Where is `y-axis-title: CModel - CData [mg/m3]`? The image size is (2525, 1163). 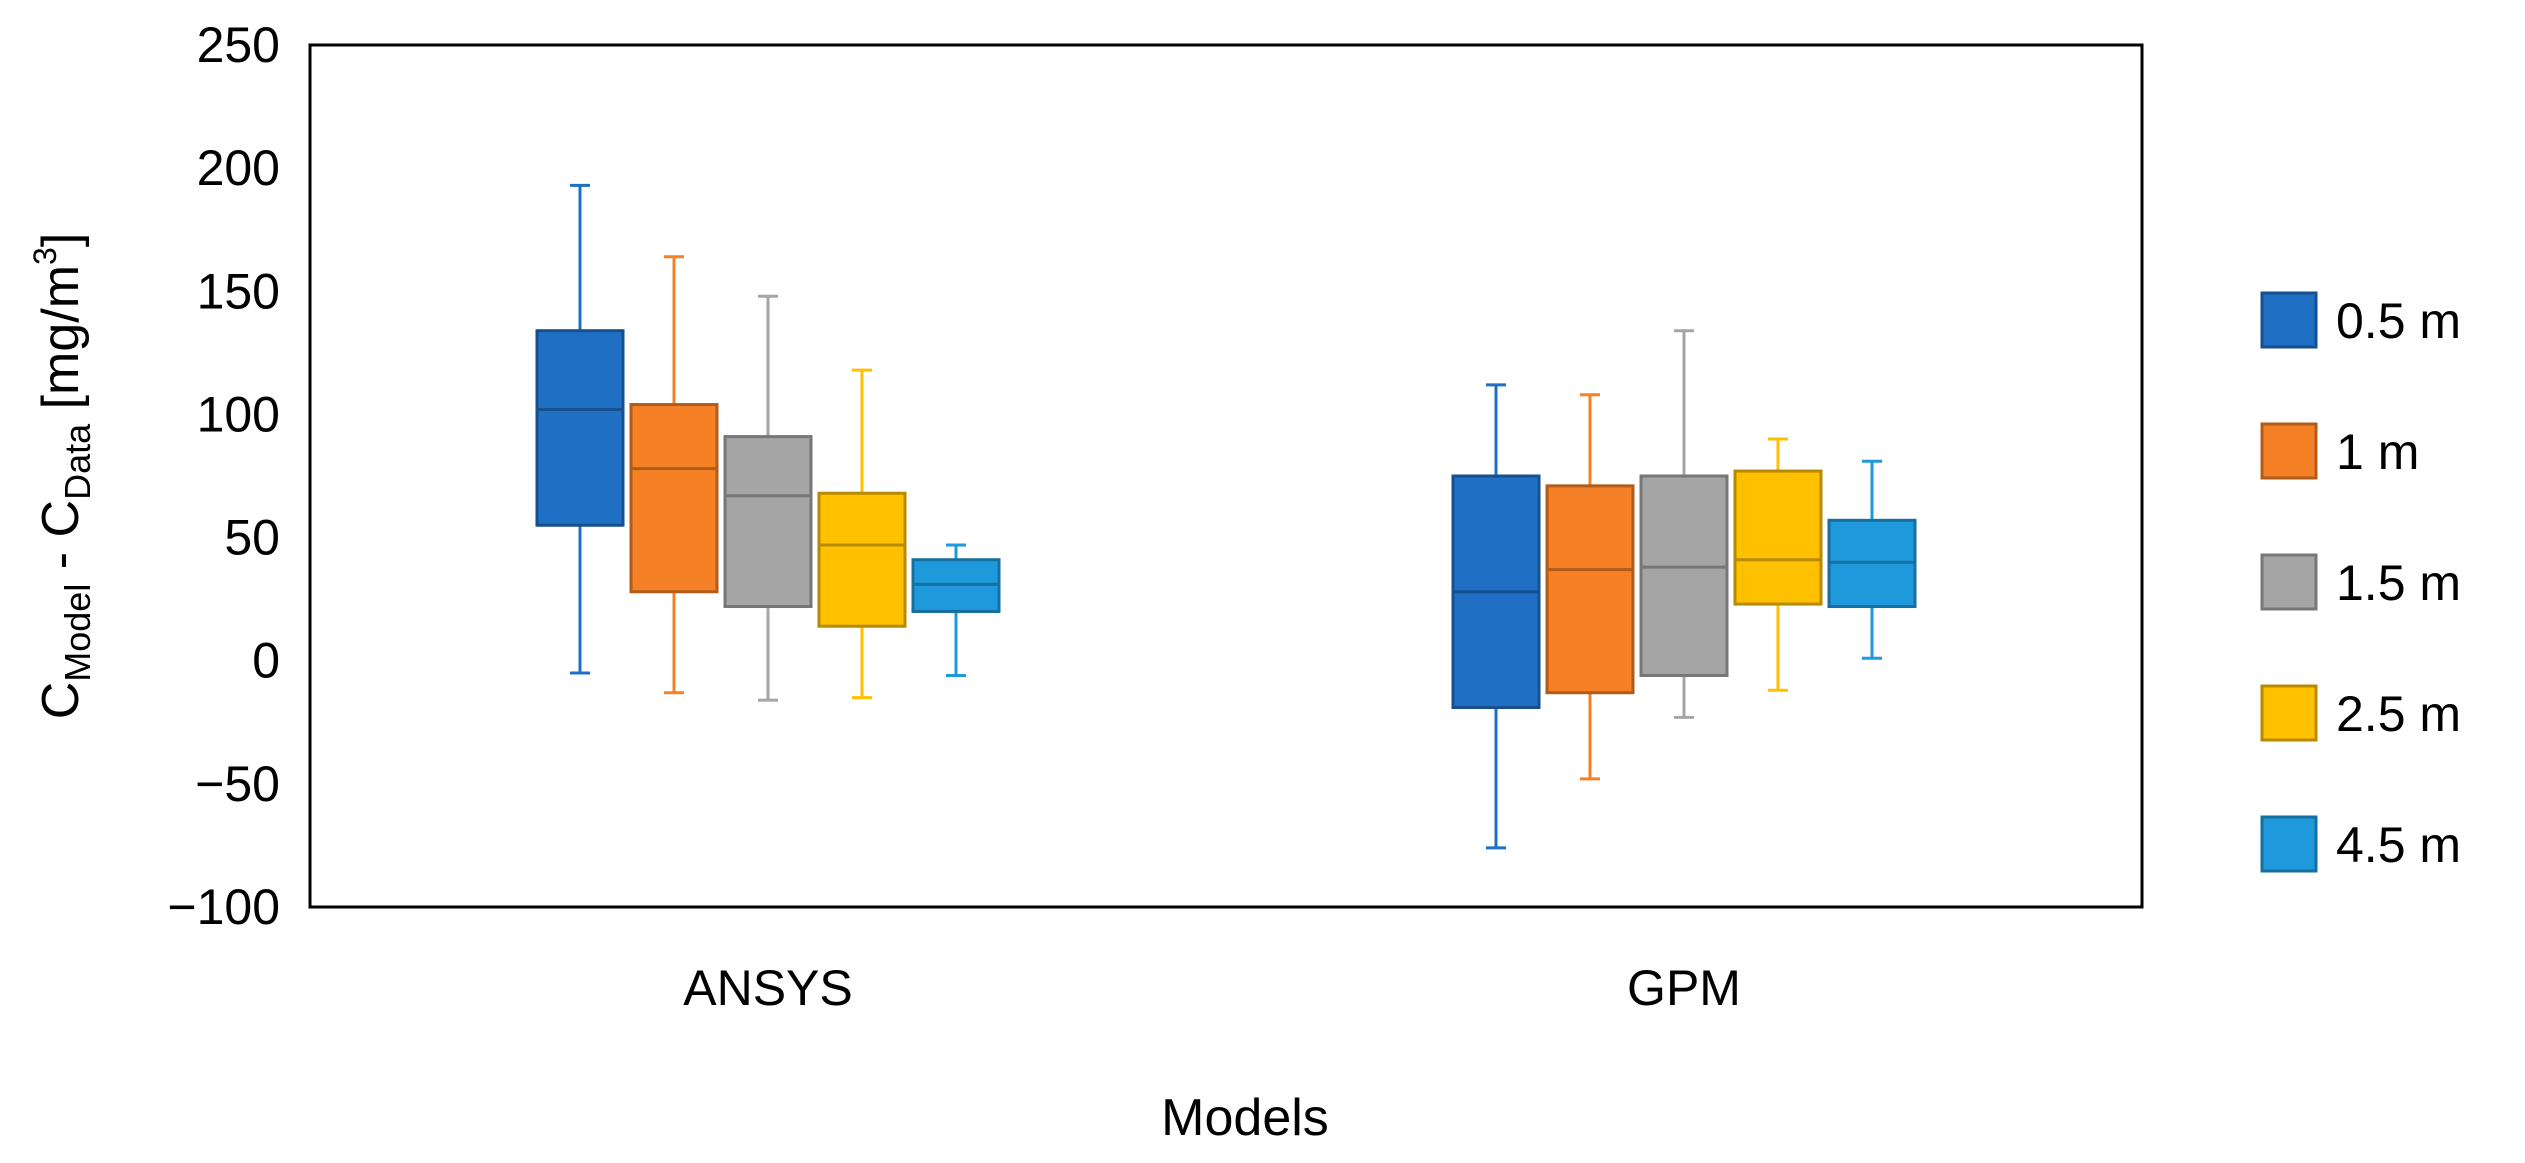 y-axis-title: CModel - CData [mg/m3] is located at coordinates (62, 476).